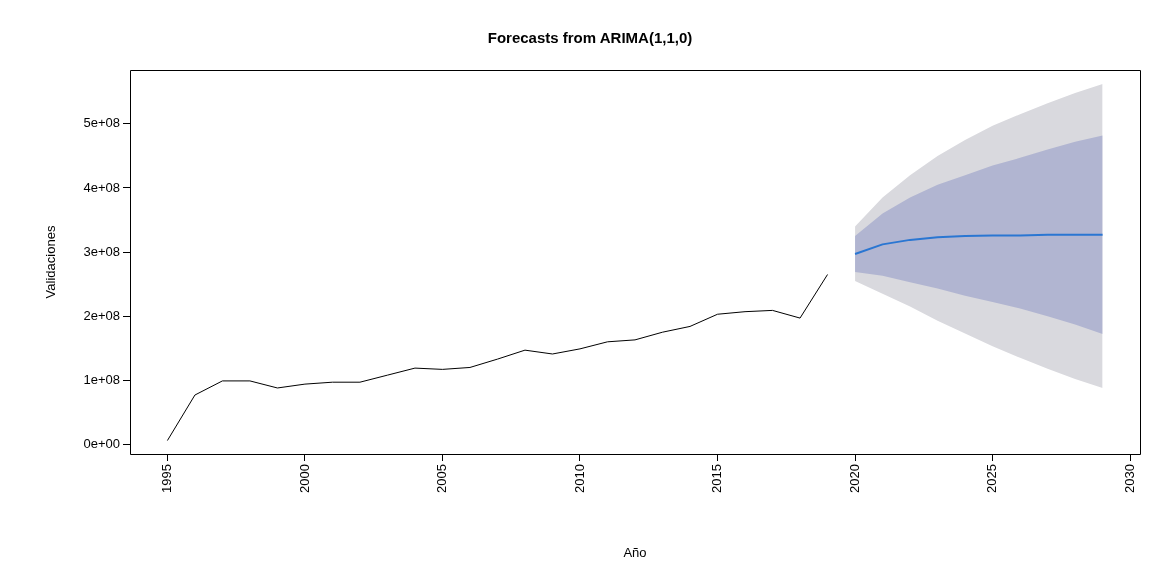 The height and width of the screenshot is (565, 1149). What do you see at coordinates (101, 379) in the screenshot?
I see `y-tick-label: 1e+08` at bounding box center [101, 379].